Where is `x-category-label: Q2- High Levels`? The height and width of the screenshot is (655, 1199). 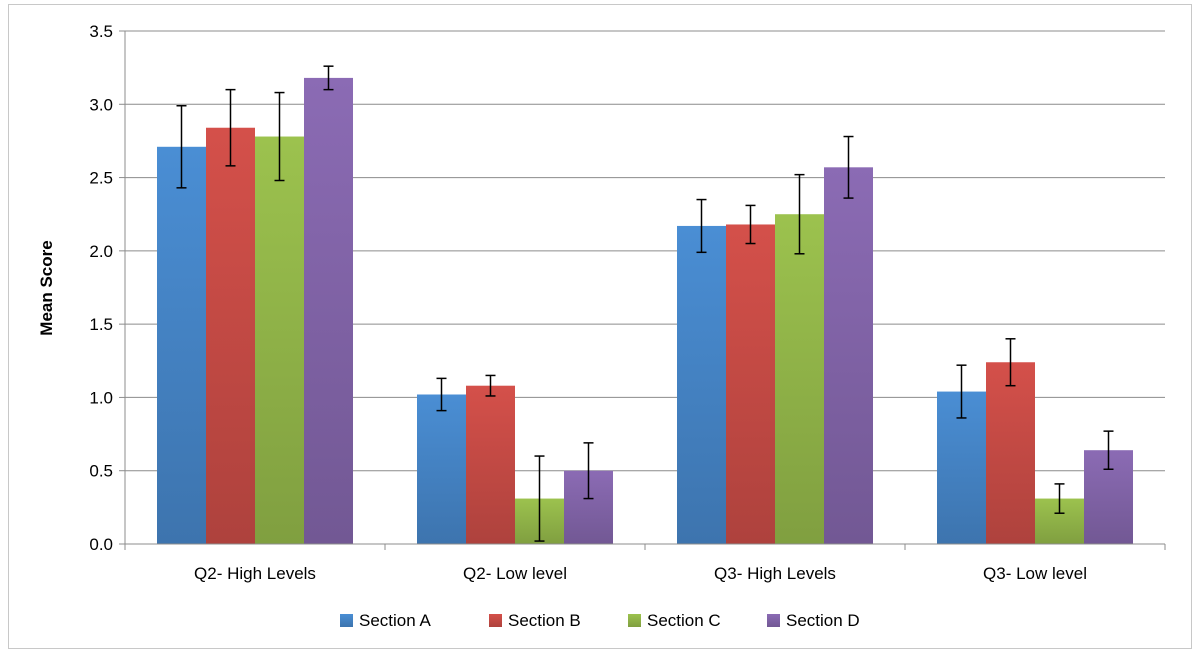
x-category-label: Q2- High Levels is located at coordinates (255, 573).